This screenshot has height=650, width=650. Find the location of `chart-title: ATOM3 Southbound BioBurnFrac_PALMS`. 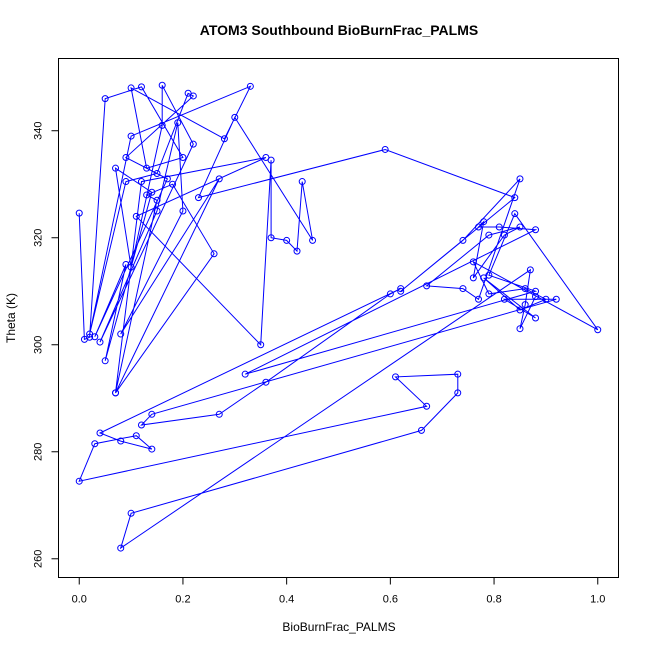

chart-title: ATOM3 Southbound BioBurnFrac_PALMS is located at coordinates (339, 30).